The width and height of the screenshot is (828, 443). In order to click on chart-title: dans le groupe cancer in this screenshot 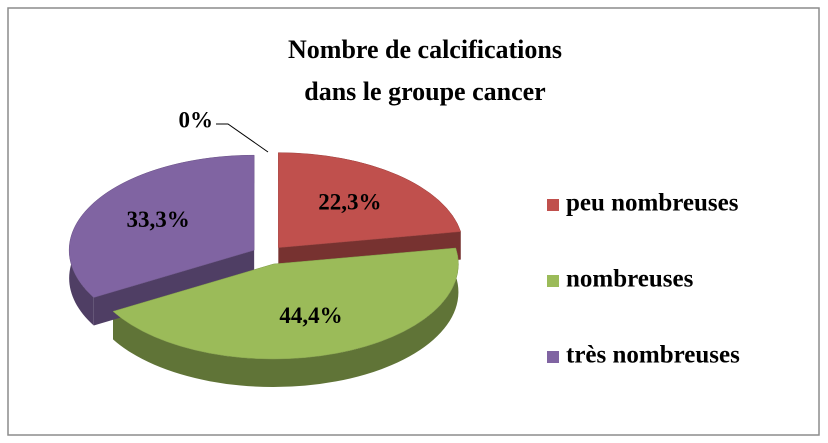, I will do `click(424, 91)`.